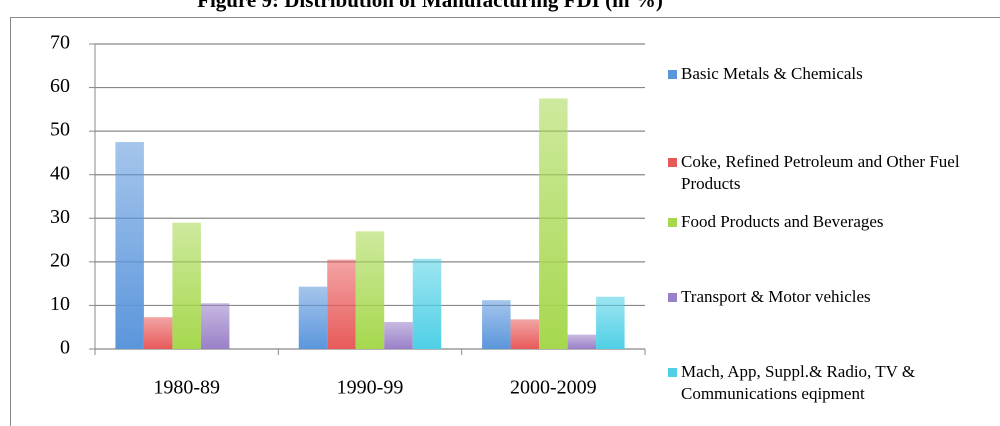  Describe the element at coordinates (60, 217) in the screenshot. I see `y-tick-label: 30` at that location.